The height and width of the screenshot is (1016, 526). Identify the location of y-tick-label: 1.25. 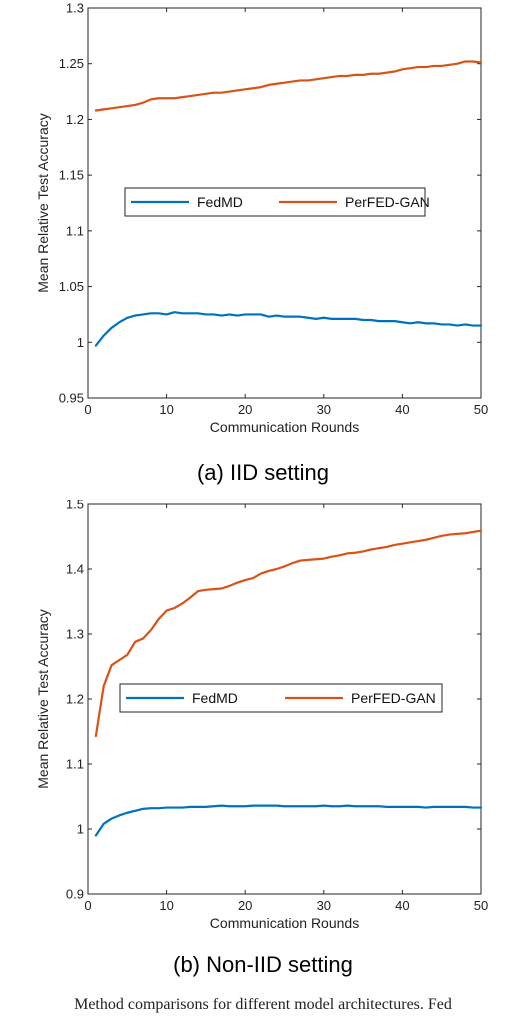
(71, 63).